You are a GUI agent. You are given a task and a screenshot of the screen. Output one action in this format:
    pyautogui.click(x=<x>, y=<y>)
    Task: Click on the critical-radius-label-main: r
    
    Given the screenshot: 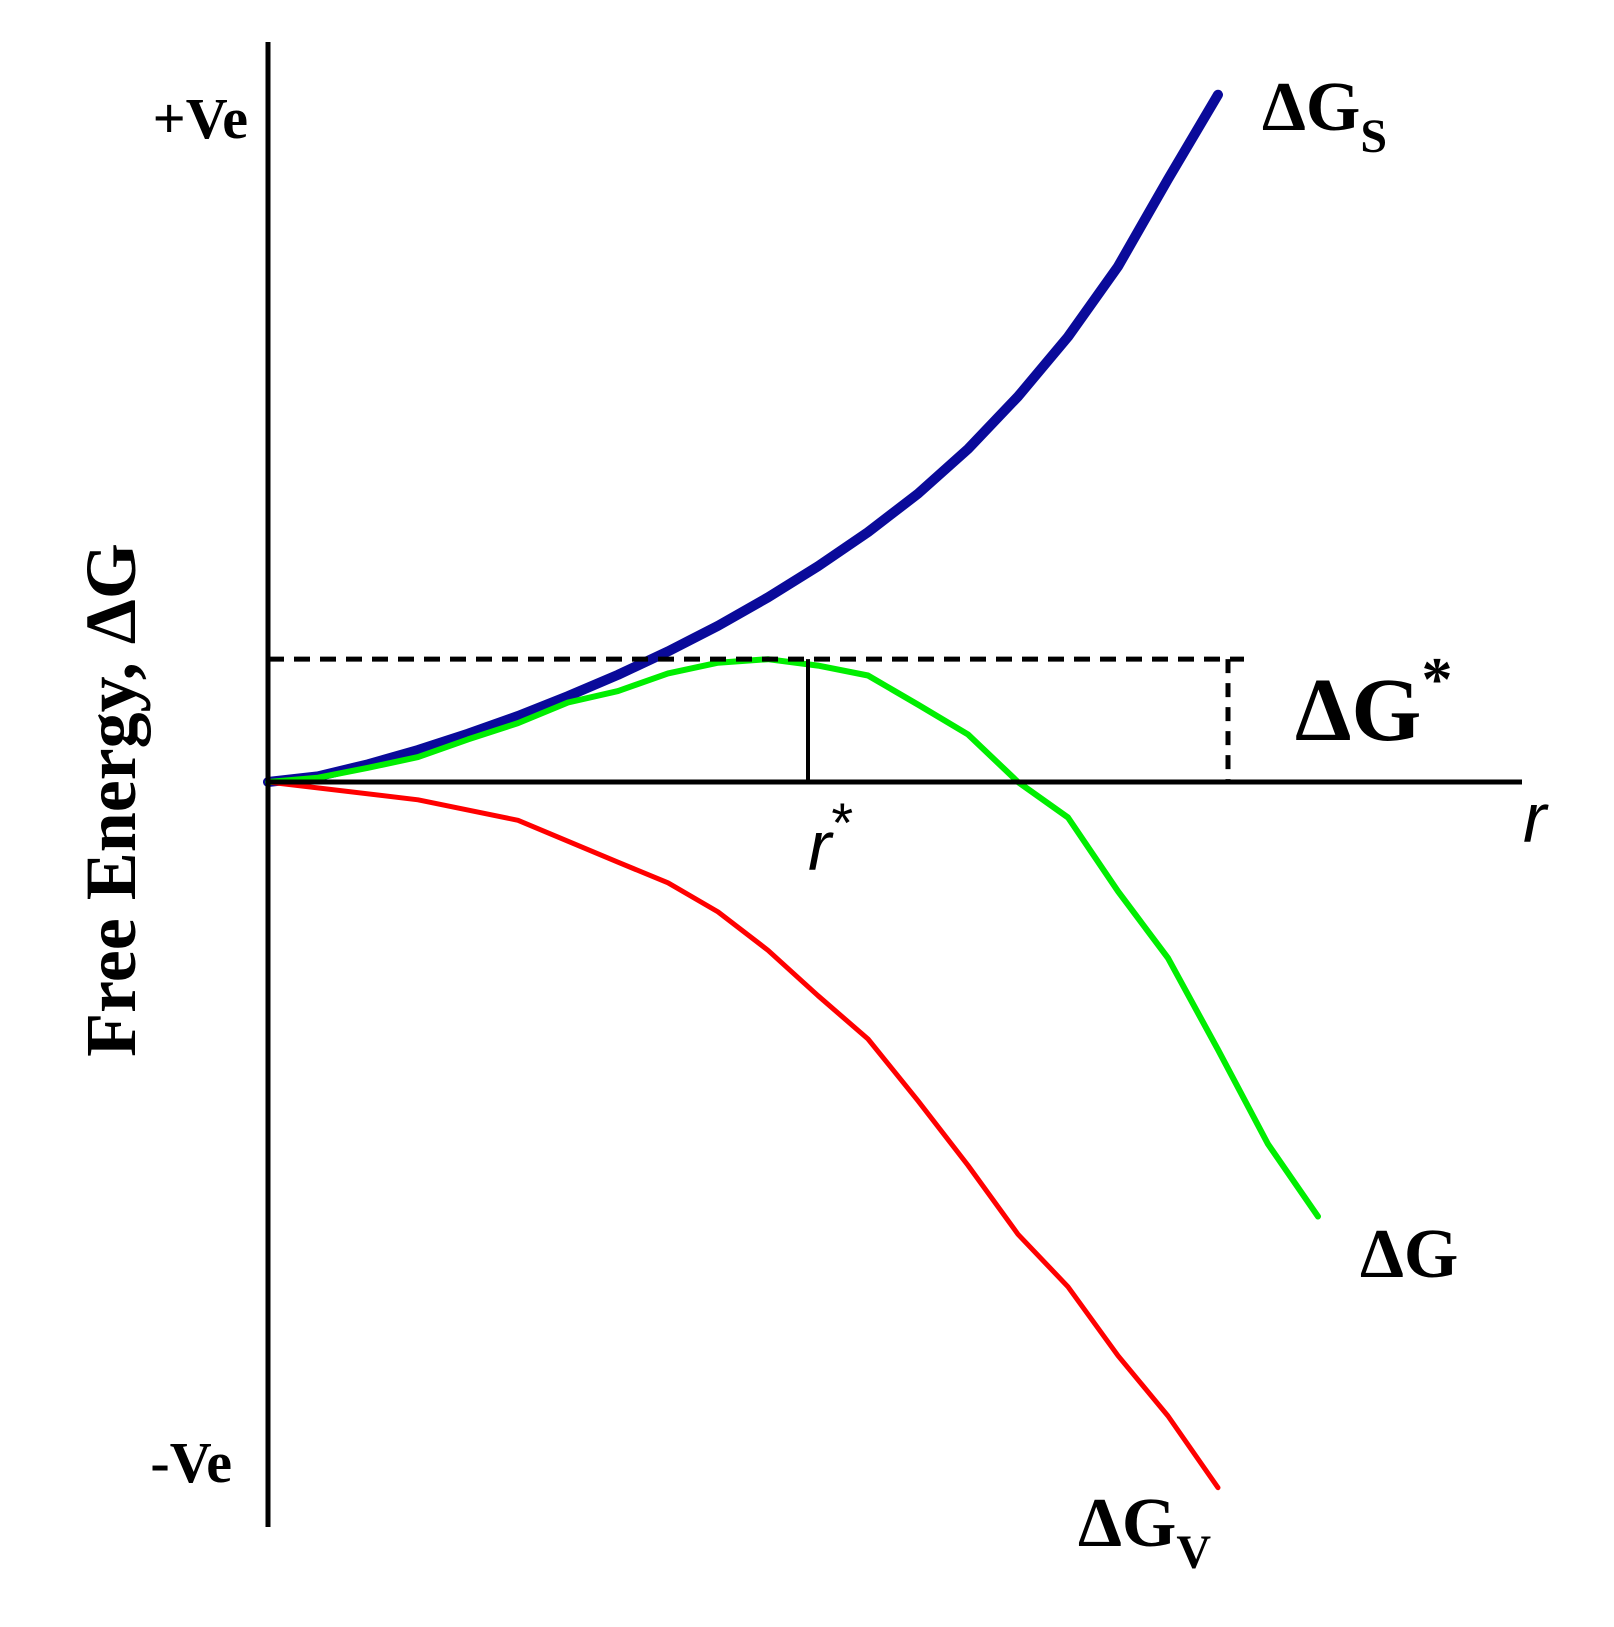 What is the action you would take?
    pyautogui.click(x=821, y=846)
    